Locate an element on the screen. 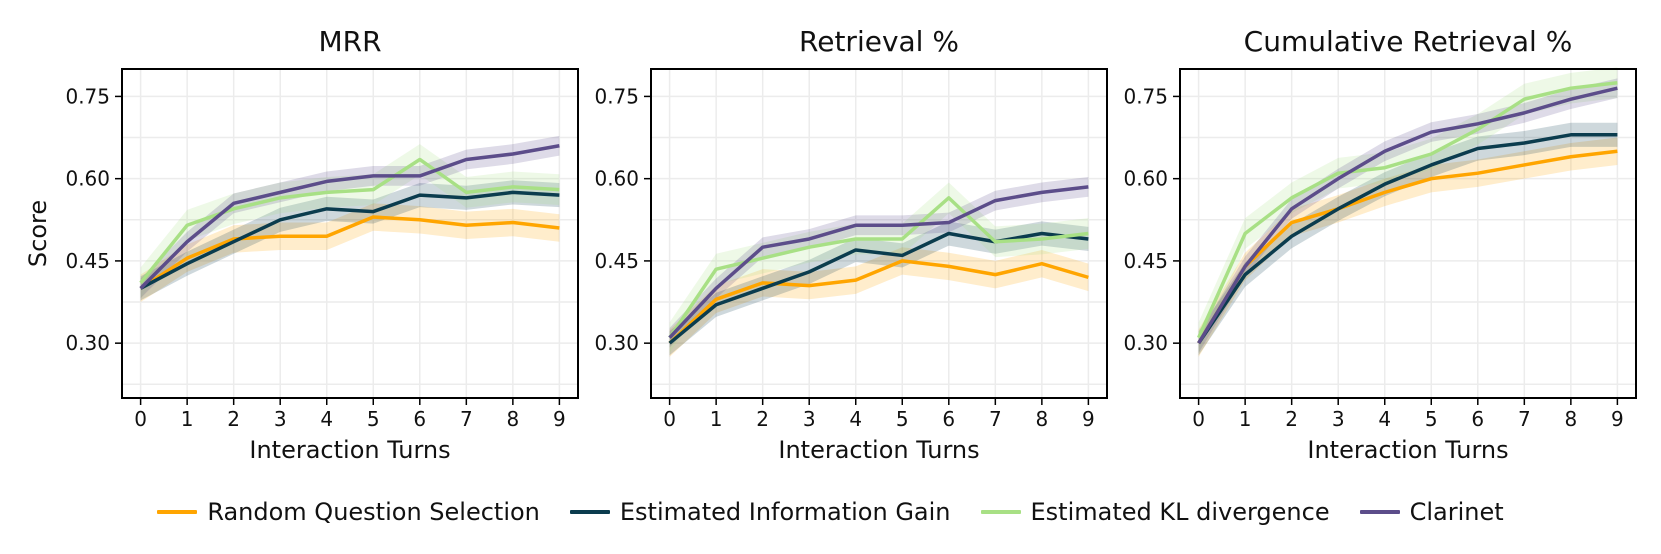  legend-swatch-kl is located at coordinates (1000, 512).